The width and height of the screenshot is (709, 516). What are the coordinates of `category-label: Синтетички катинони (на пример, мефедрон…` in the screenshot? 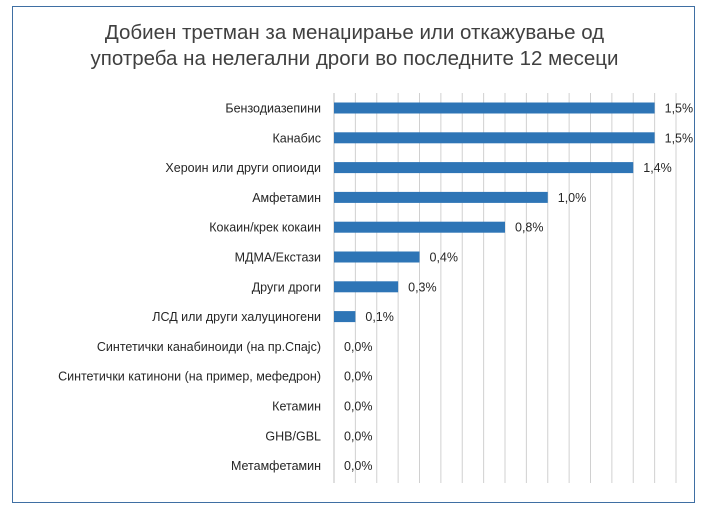 It's located at (189, 377).